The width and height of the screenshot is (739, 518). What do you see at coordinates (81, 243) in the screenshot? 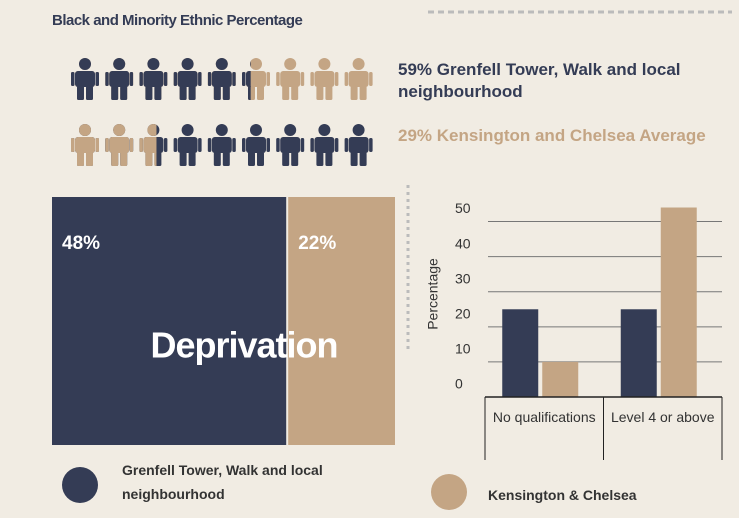
I see `value-label: 48%` at bounding box center [81, 243].